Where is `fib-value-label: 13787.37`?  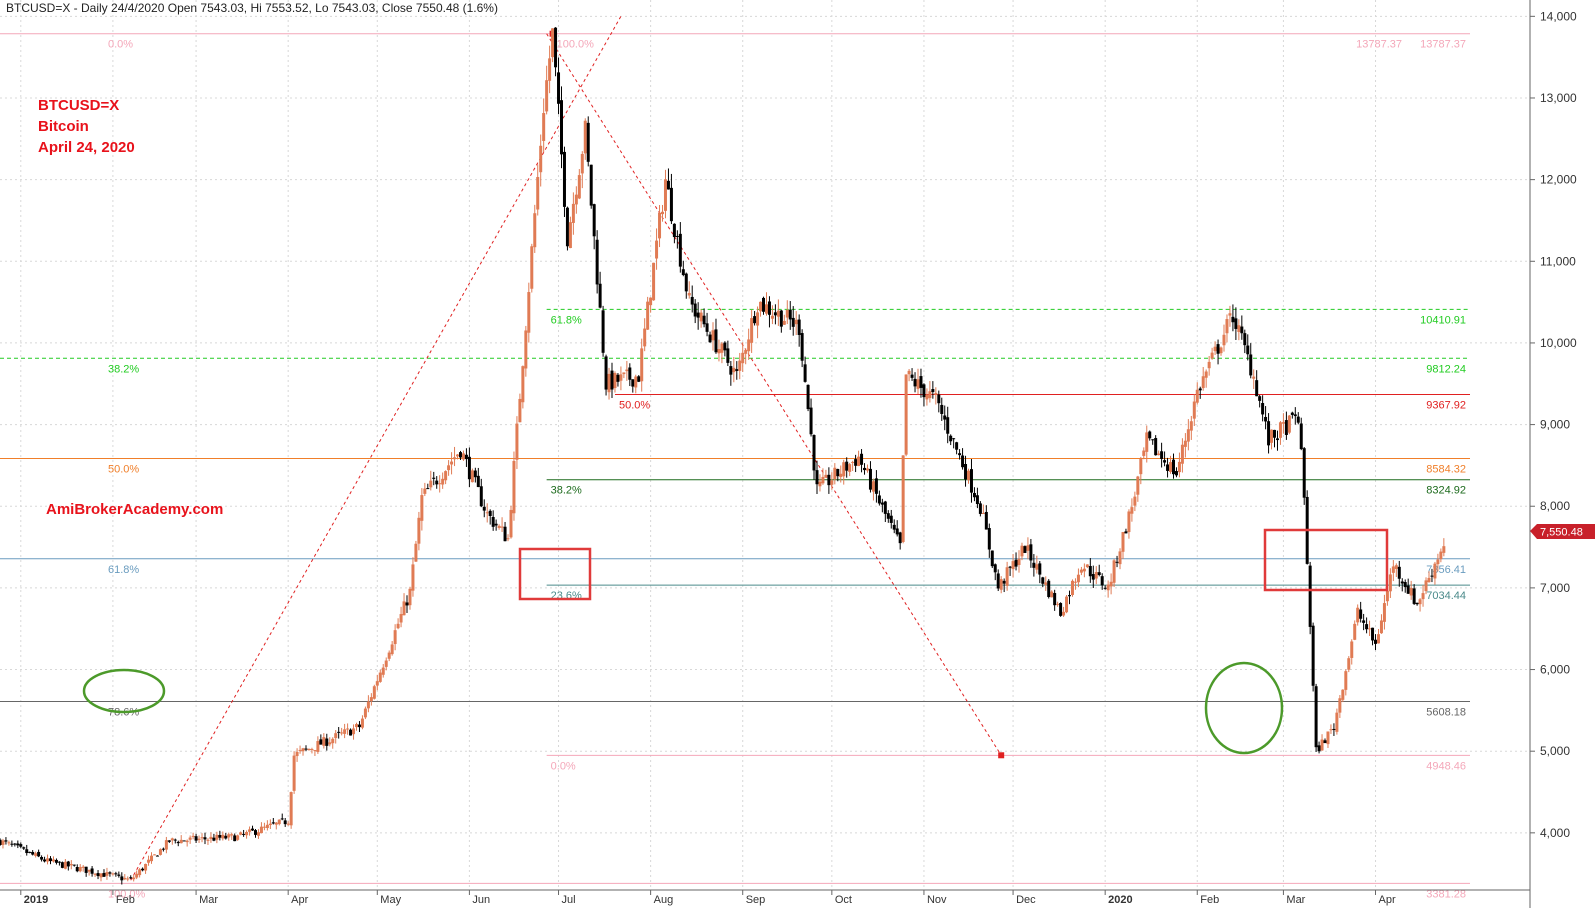
fib-value-label: 13787.37 is located at coordinates (1379, 45).